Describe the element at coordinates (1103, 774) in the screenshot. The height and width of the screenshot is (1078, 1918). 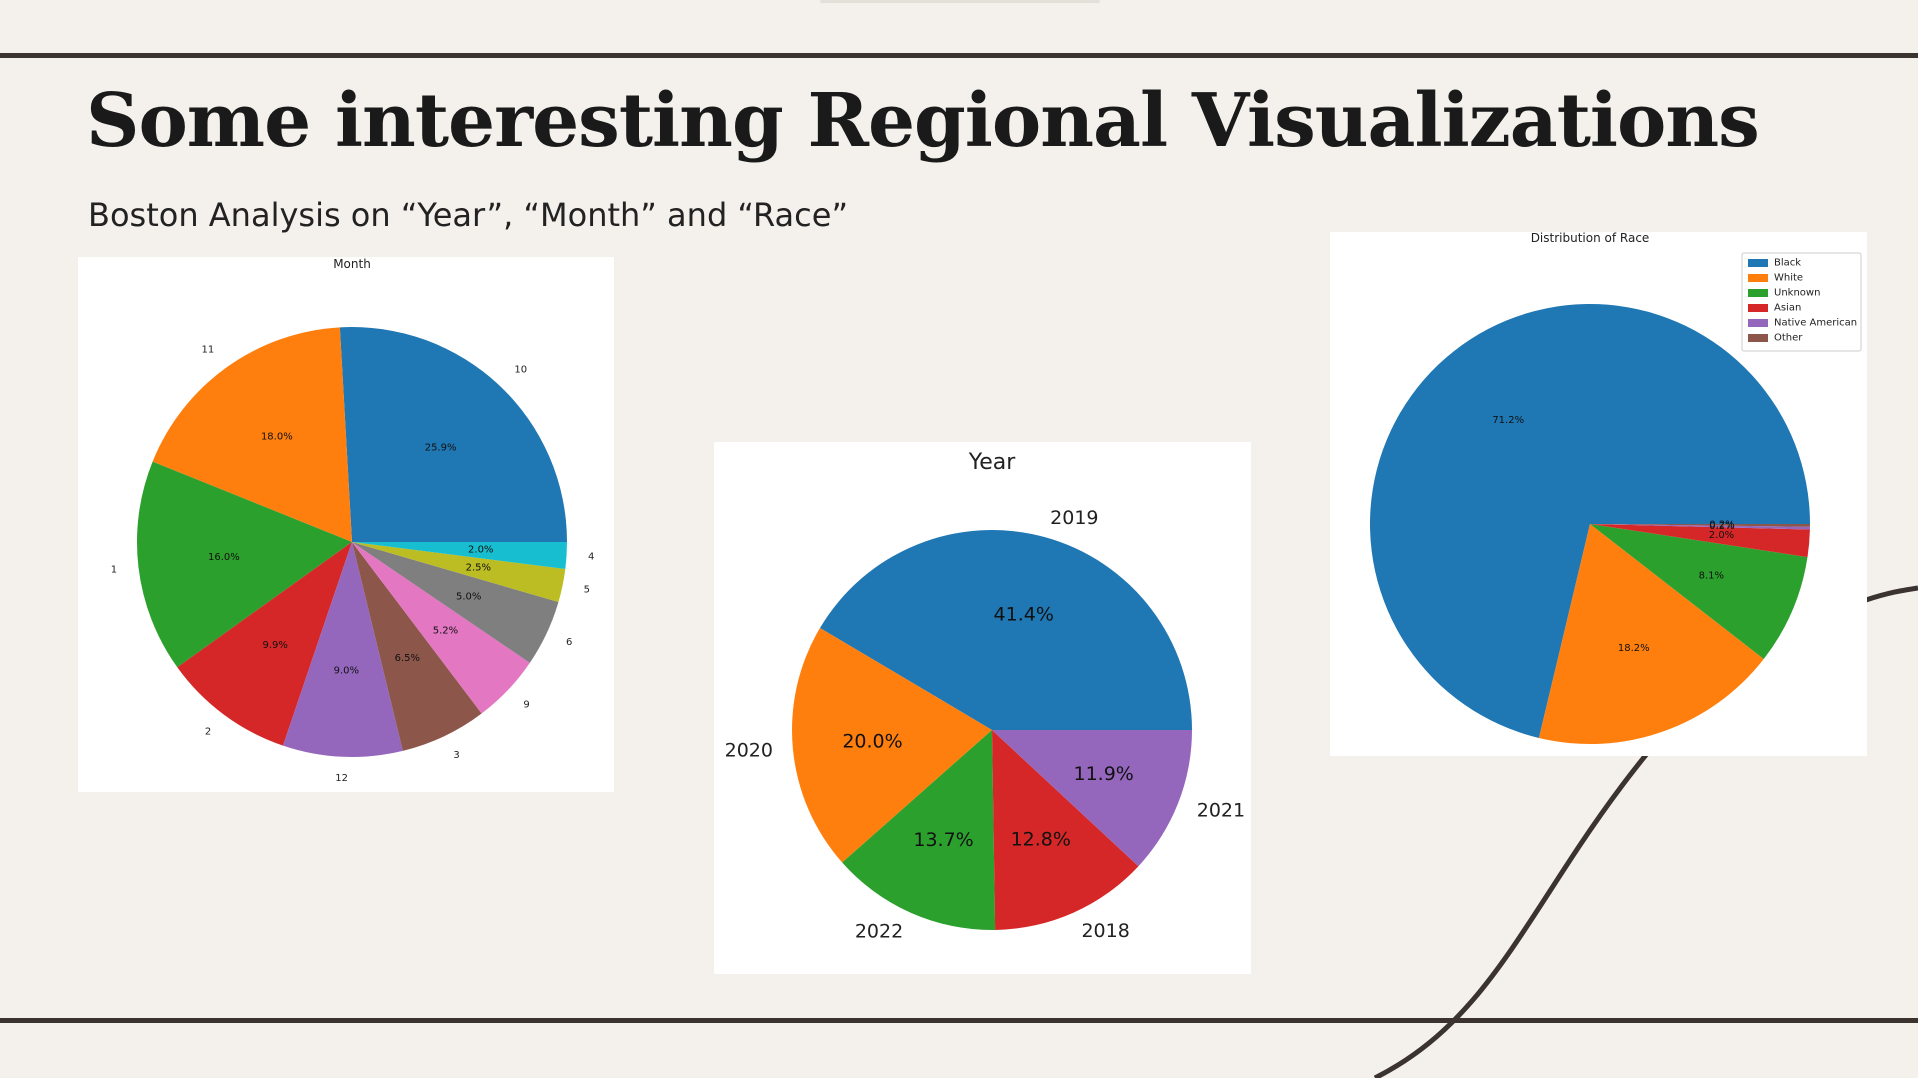
I see `pie-pct-label-2021: 11.9%` at that location.